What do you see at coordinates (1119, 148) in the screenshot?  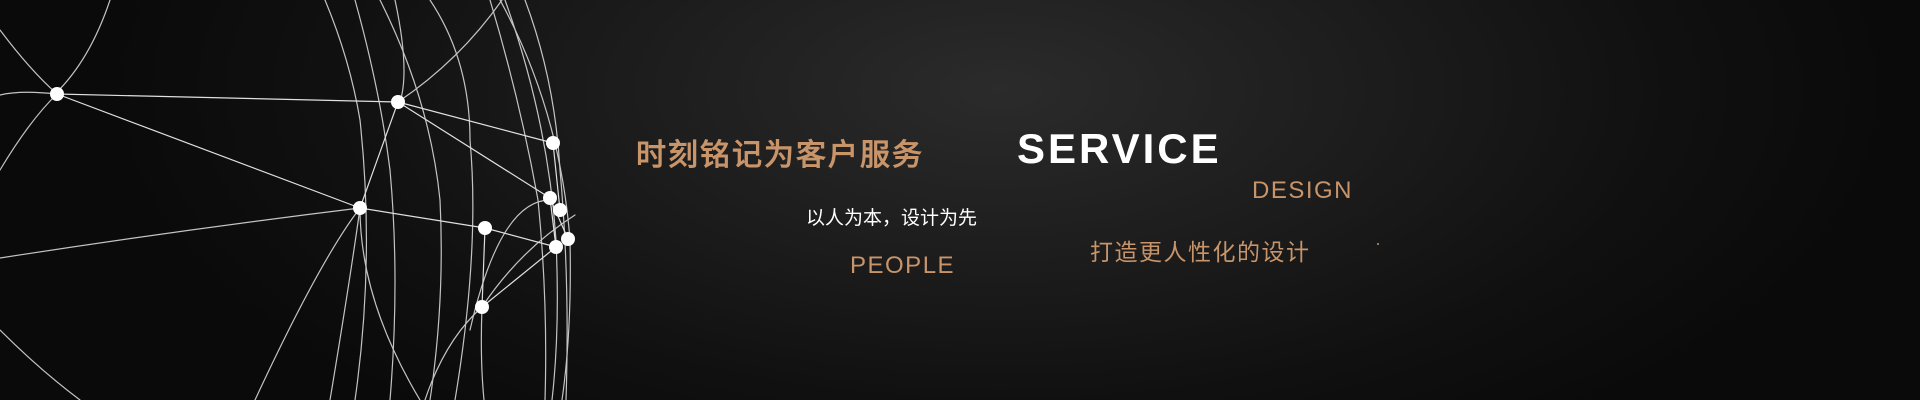 I see `service-title: SERVICE` at bounding box center [1119, 148].